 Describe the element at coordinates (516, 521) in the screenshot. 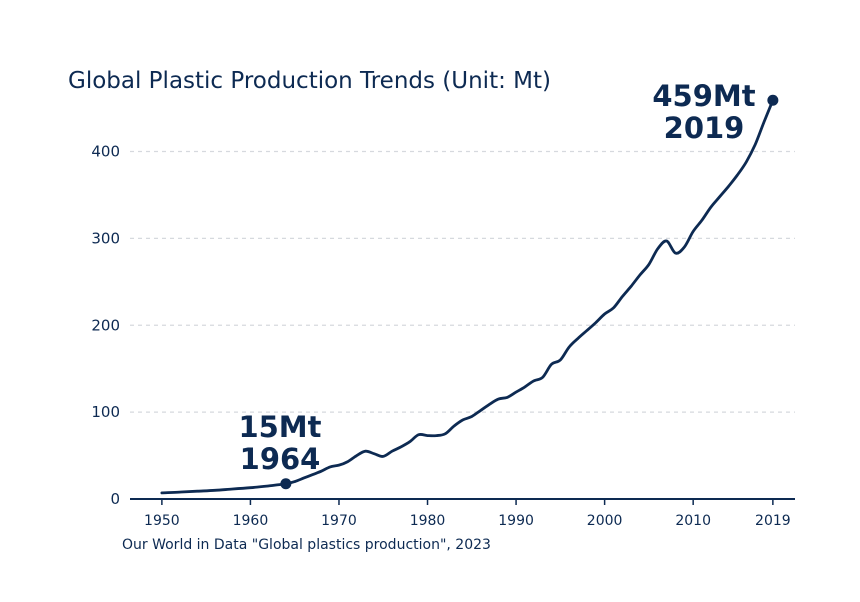

I see `x-tick-label: 1990` at that location.